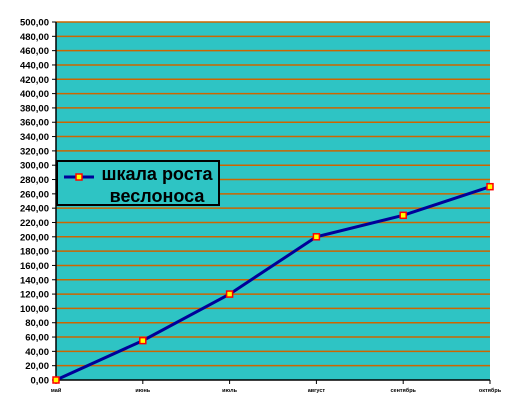 This screenshot has width=514, height=409. I want to click on legend-key-marker, so click(79, 177).